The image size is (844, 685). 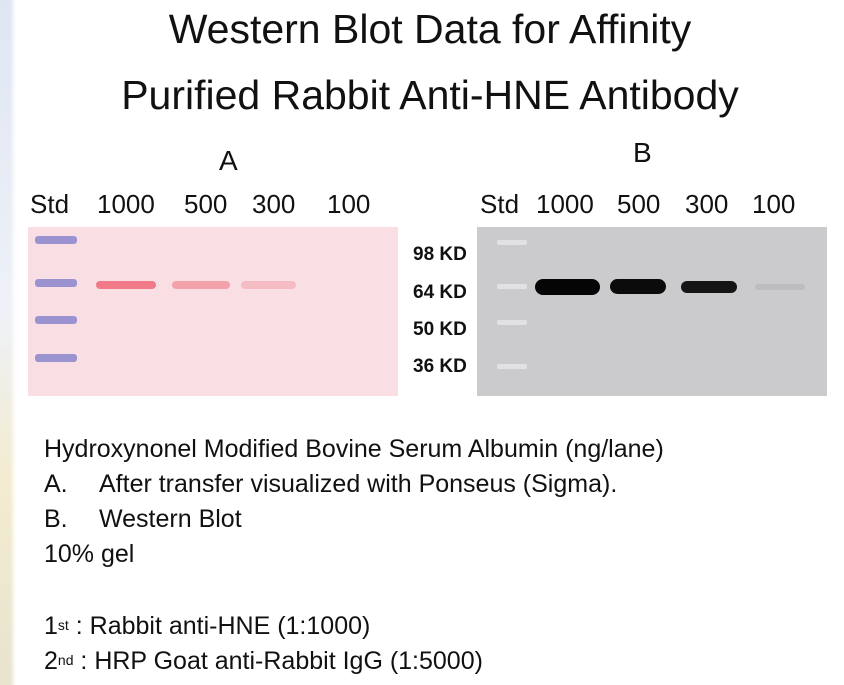 I want to click on caption-gel: 10% gel, so click(x=89, y=554).